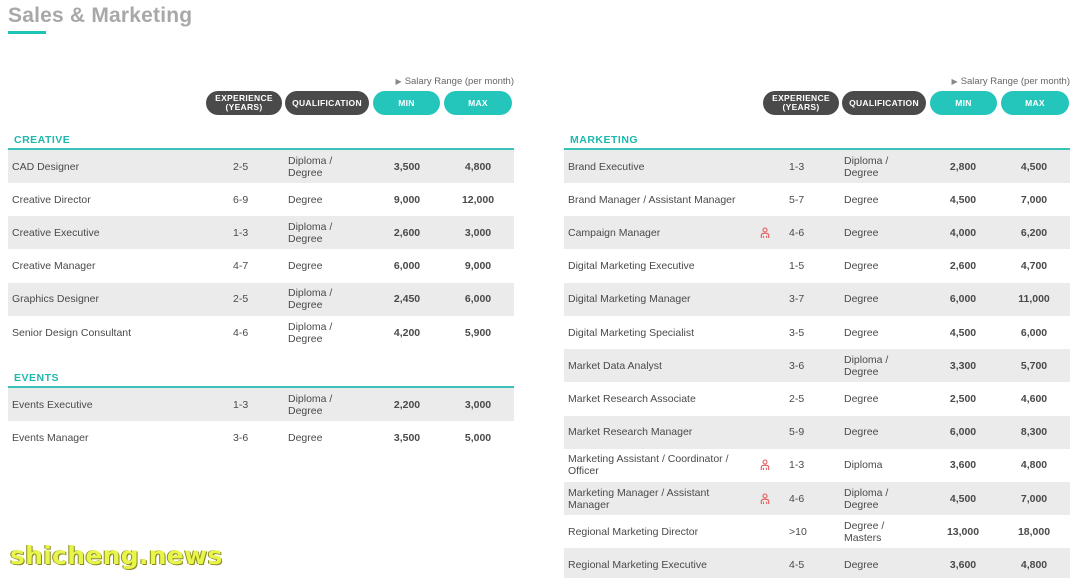  I want to click on min-salary: 4,500, so click(963, 199).